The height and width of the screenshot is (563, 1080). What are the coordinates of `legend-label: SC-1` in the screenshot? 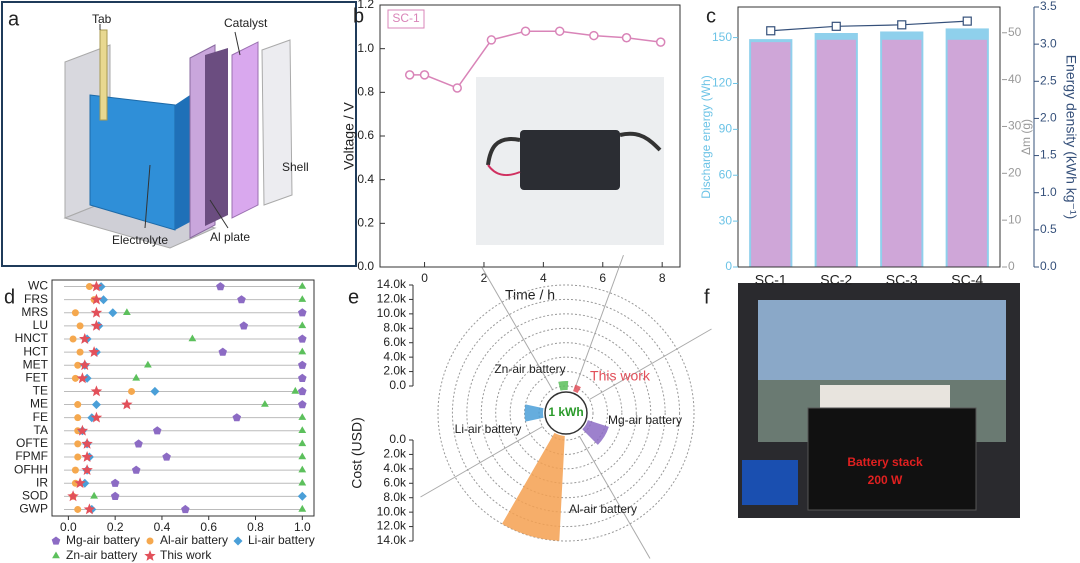 It's located at (406, 18).